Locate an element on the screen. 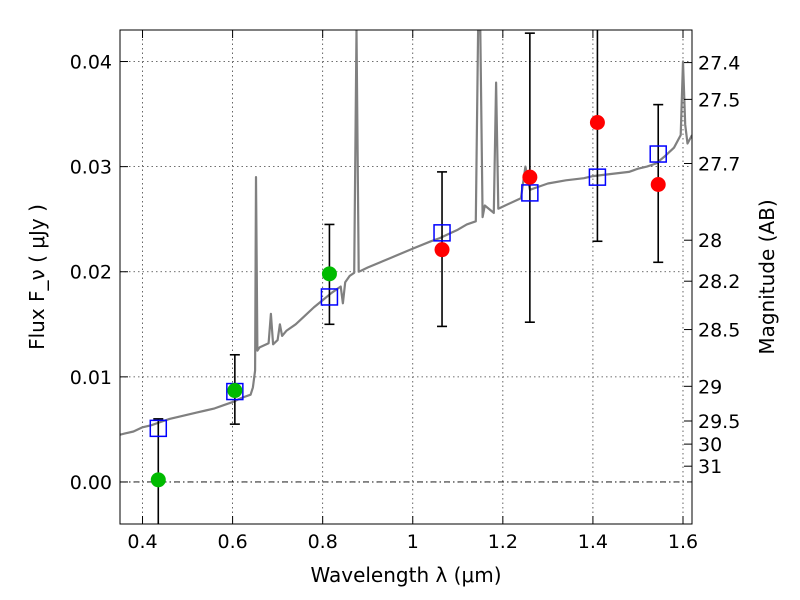 Image resolution: width=800 pixels, height=600 pixels. x-tick-label: 0.8 is located at coordinates (323, 542).